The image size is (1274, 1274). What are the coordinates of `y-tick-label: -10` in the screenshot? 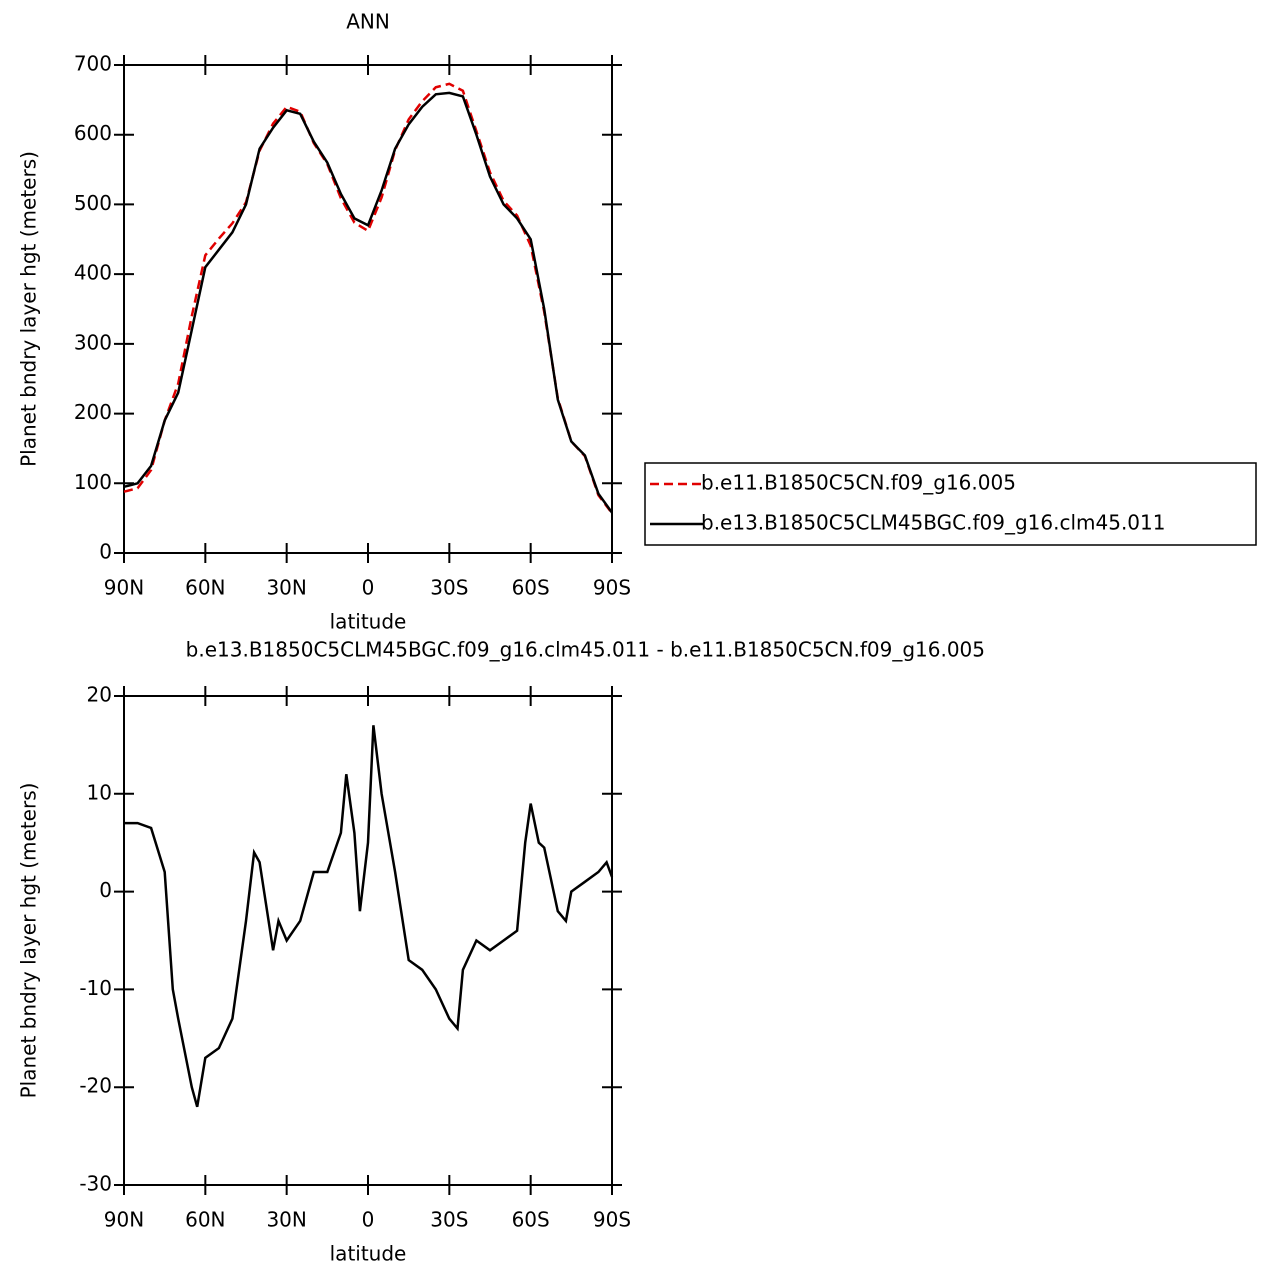 It's located at (95, 988).